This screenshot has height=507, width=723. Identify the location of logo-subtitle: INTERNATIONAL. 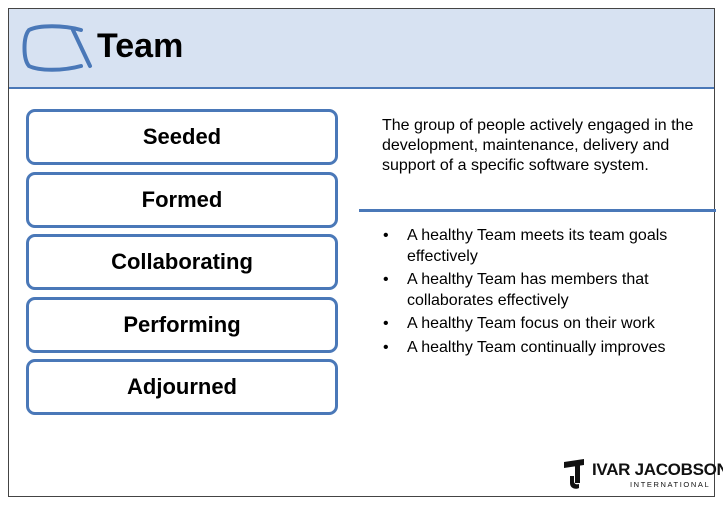
(670, 484).